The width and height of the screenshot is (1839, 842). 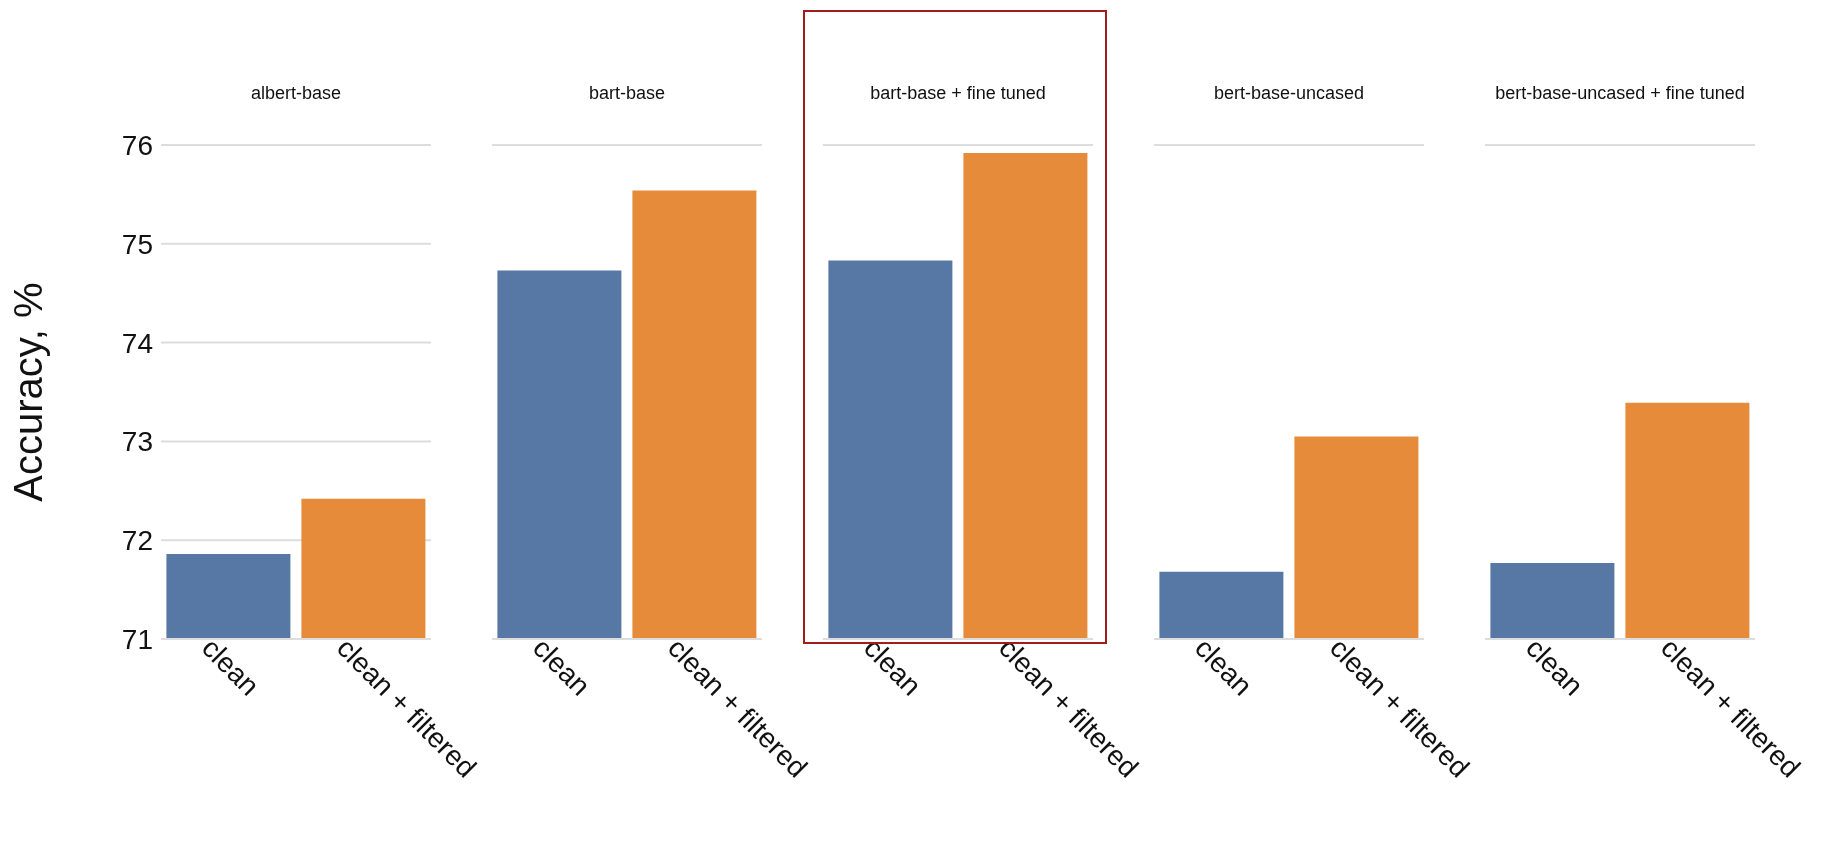 What do you see at coordinates (28, 392) in the screenshot?
I see `y-axis-title: Accuracy, %` at bounding box center [28, 392].